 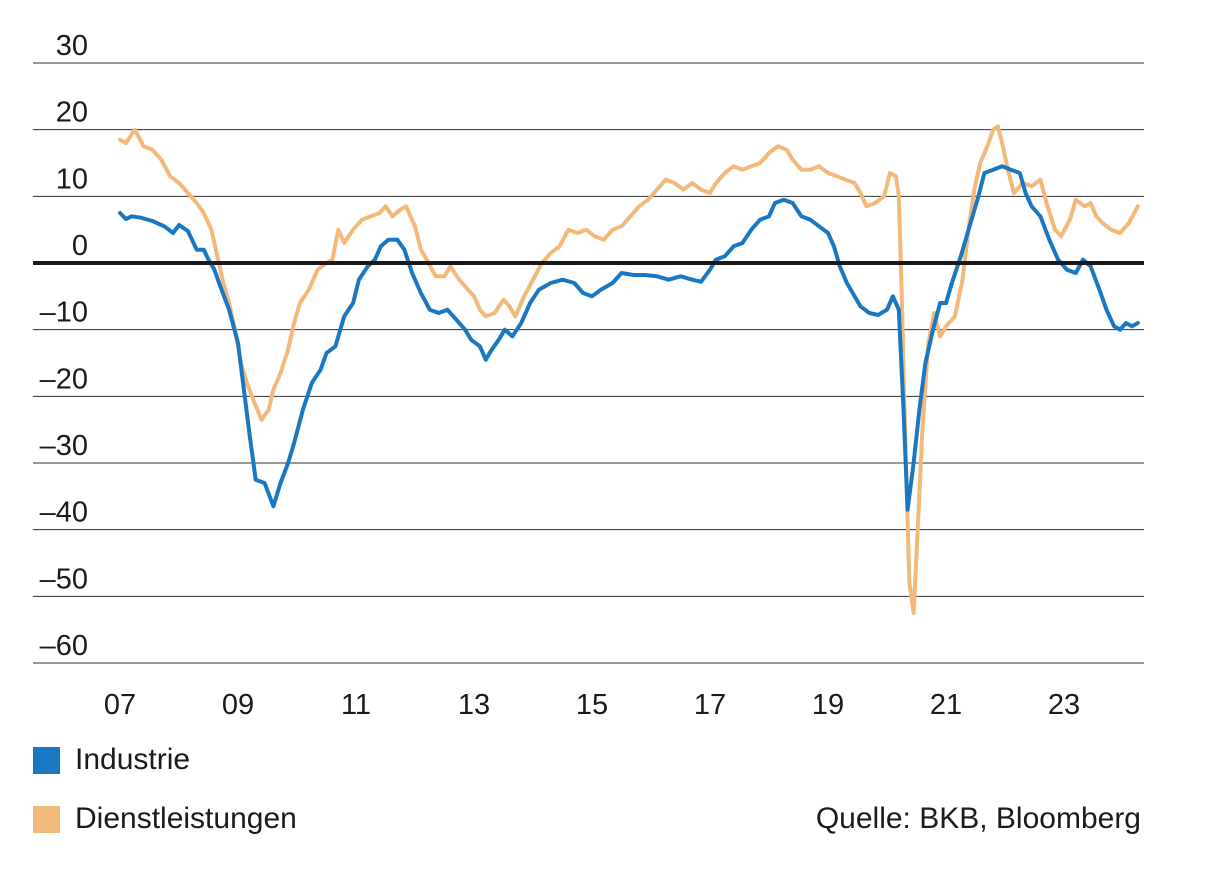 What do you see at coordinates (64, 513) in the screenshot?
I see `y-tick-label: –40` at bounding box center [64, 513].